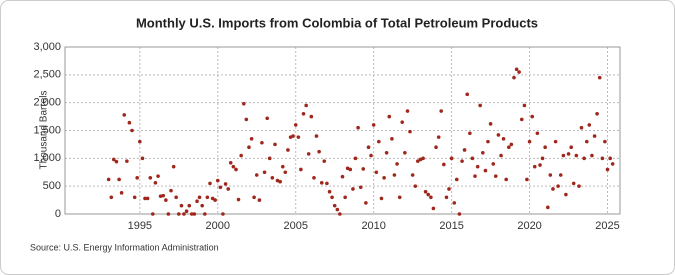  Describe the element at coordinates (47, 103) in the screenshot. I see `y-tick-label: 2,000` at that location.